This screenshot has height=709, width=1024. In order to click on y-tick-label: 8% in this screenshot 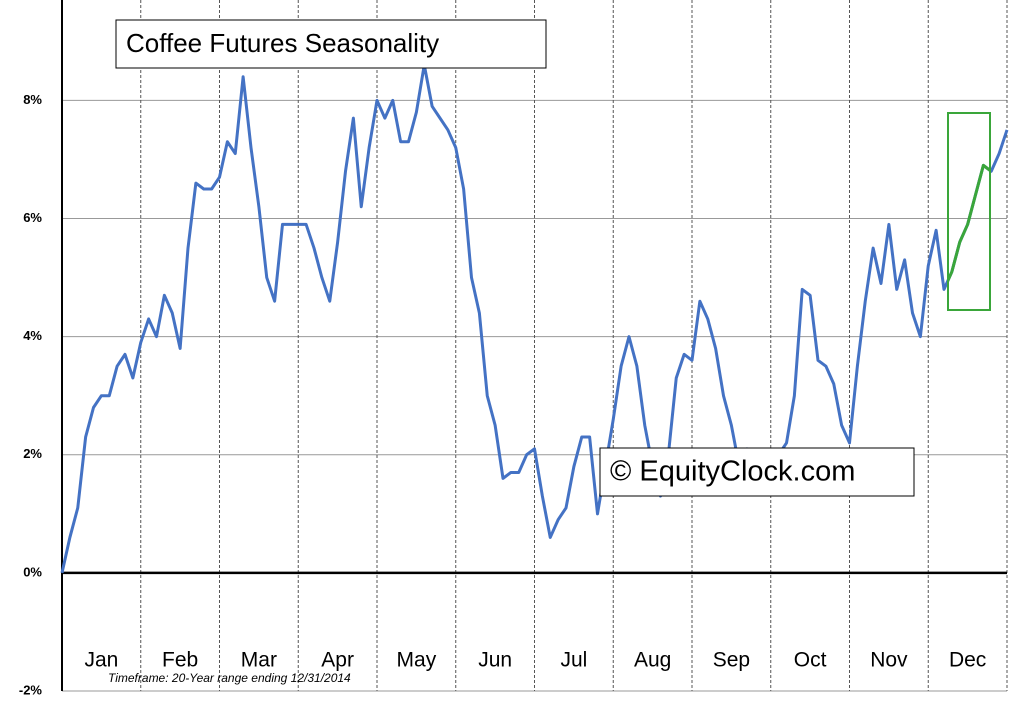, I will do `click(32, 99)`.